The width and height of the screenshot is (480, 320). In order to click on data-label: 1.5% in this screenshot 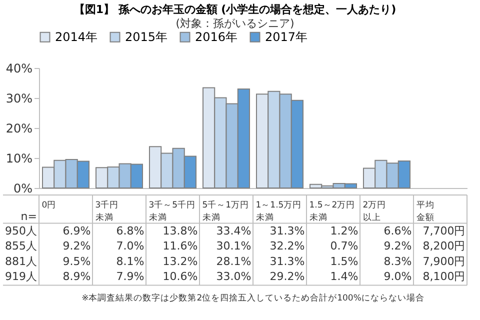, I will do `click(344, 261)`.